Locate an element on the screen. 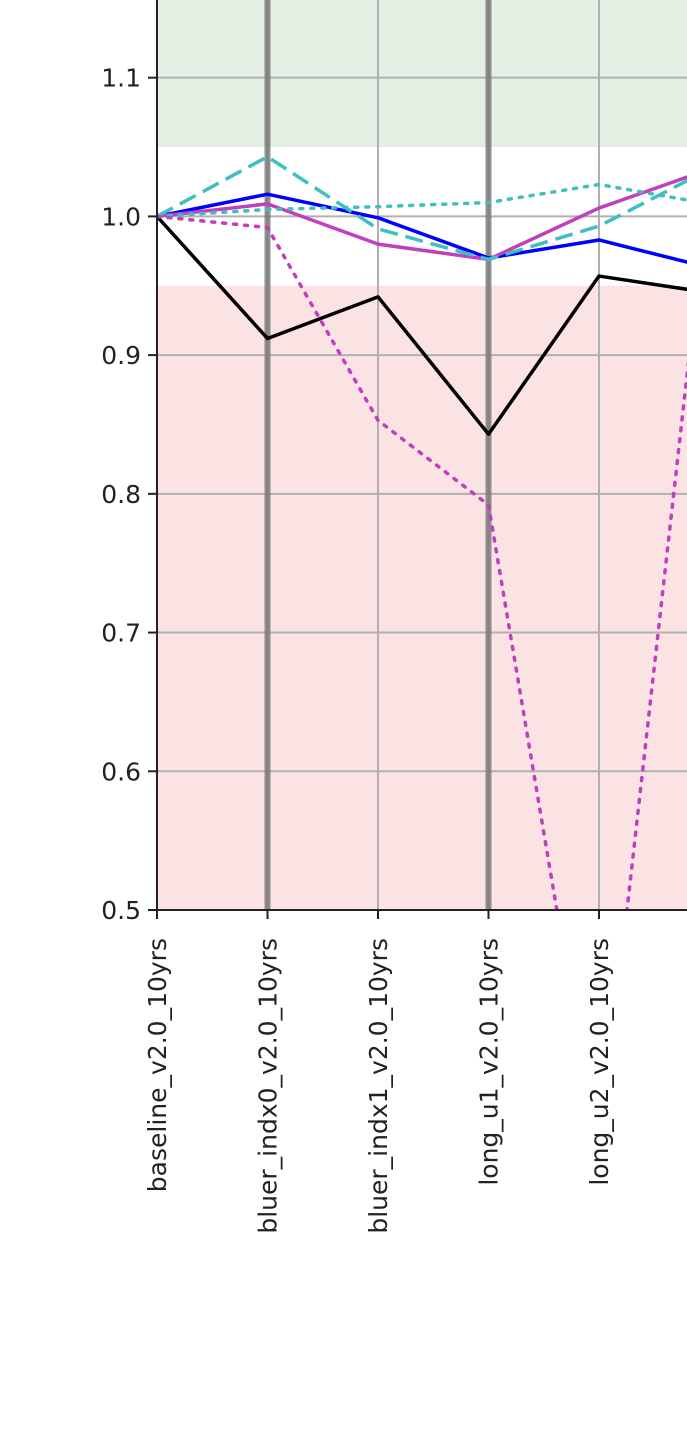 This screenshot has width=687, height=1444. x-tick-label: long_u1_v2.0_10yrs is located at coordinates (489, 1062).